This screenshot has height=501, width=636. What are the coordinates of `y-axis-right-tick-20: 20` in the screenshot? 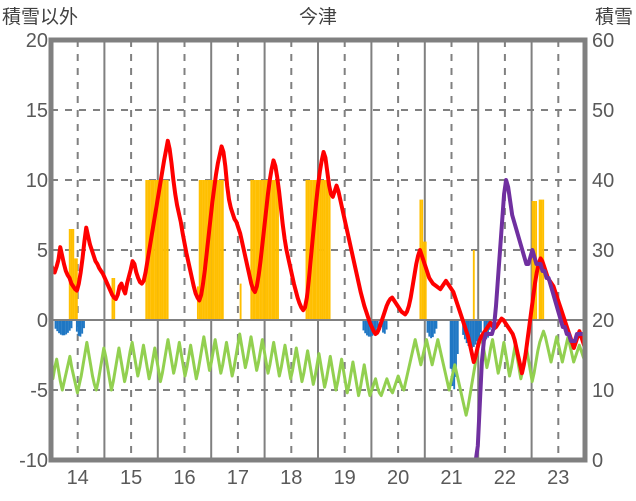 It's located at (603, 321).